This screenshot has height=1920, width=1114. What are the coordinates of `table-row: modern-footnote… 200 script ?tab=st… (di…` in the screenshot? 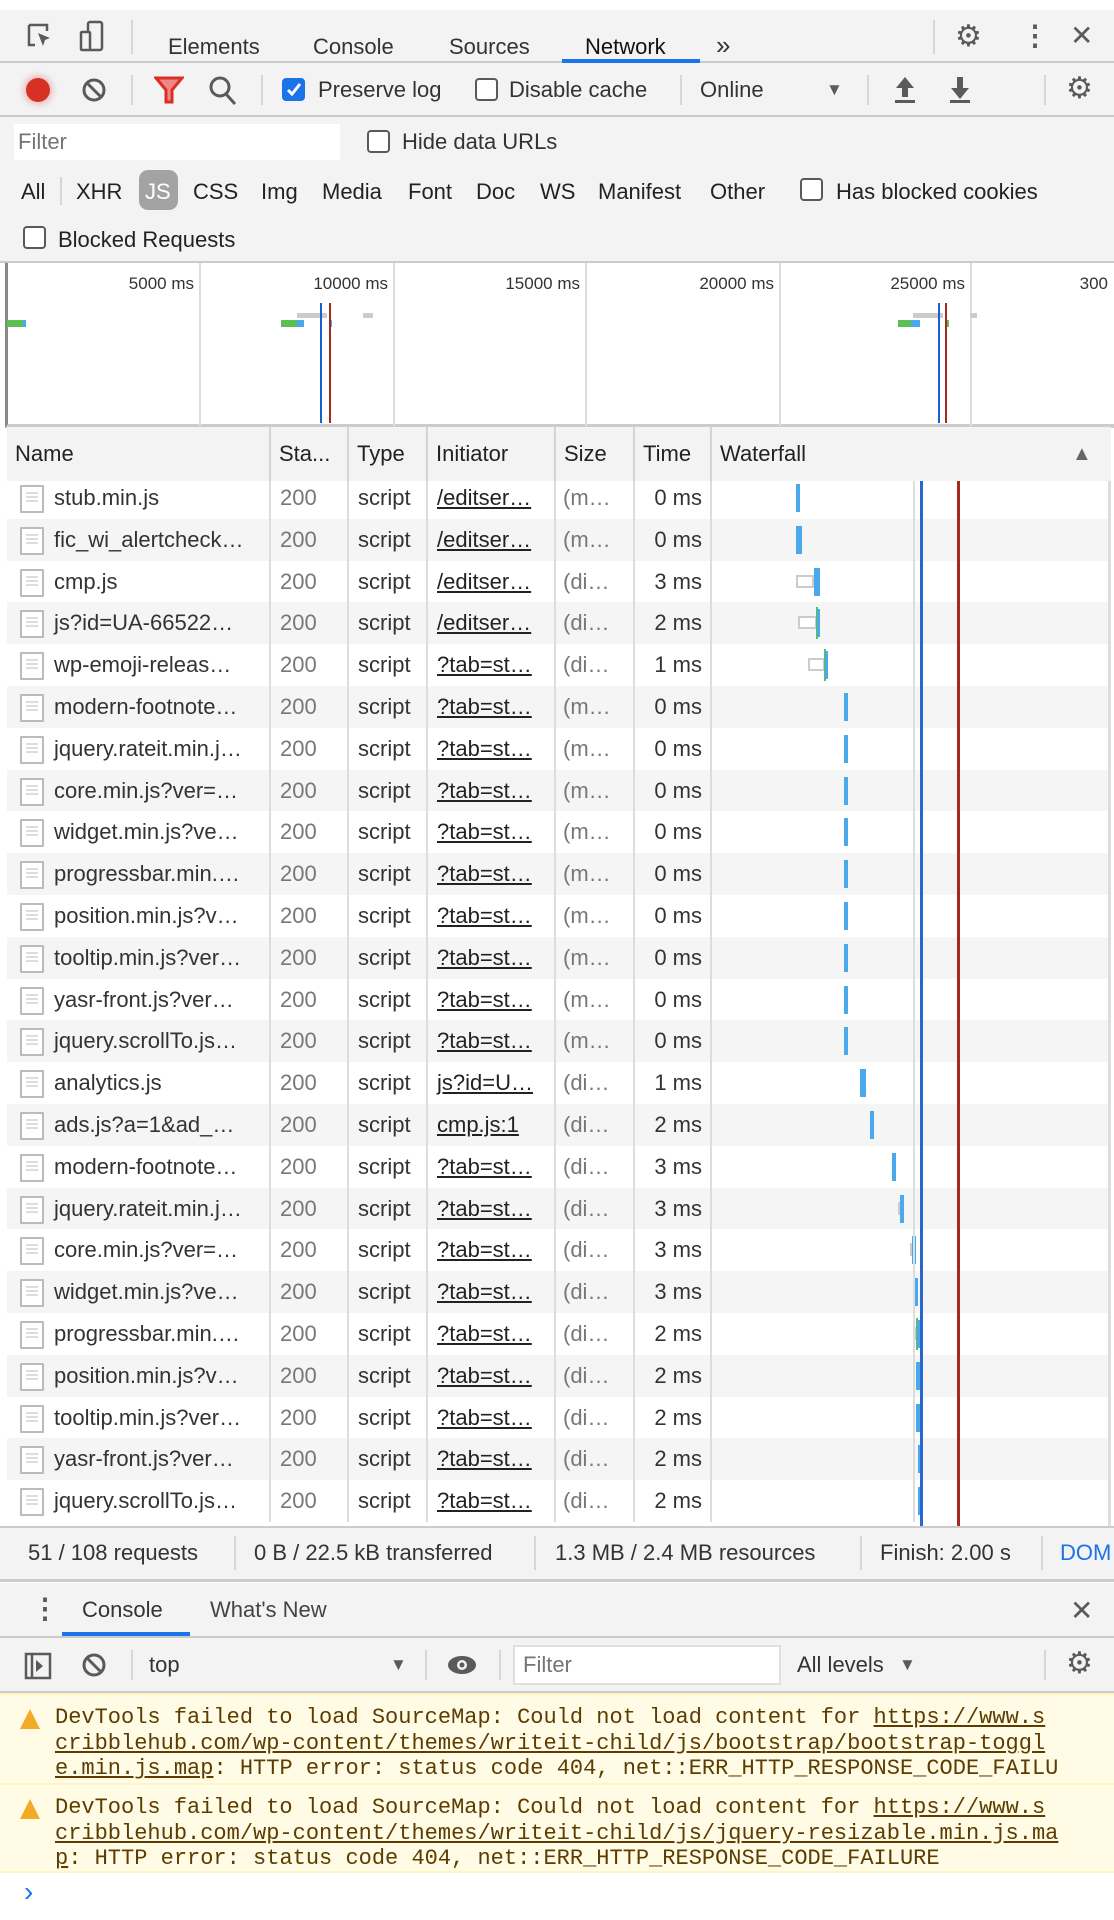 It's located at (559, 1166).